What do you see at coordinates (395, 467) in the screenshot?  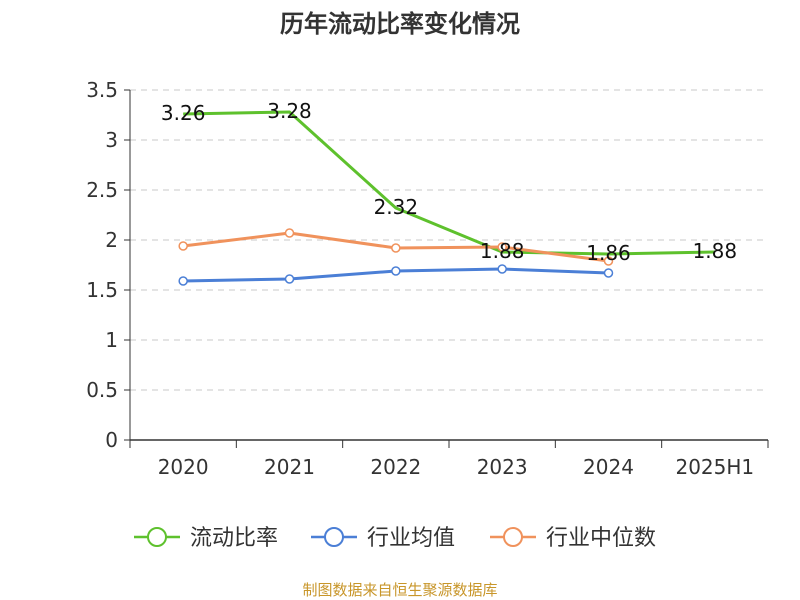 I see `x-tick-label: 2022` at bounding box center [395, 467].